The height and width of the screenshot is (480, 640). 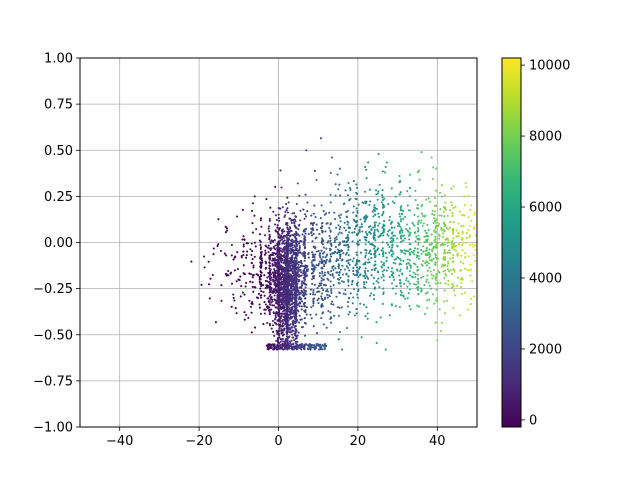 What do you see at coordinates (58, 151) in the screenshot?
I see `y-tick-label: 0.50` at bounding box center [58, 151].